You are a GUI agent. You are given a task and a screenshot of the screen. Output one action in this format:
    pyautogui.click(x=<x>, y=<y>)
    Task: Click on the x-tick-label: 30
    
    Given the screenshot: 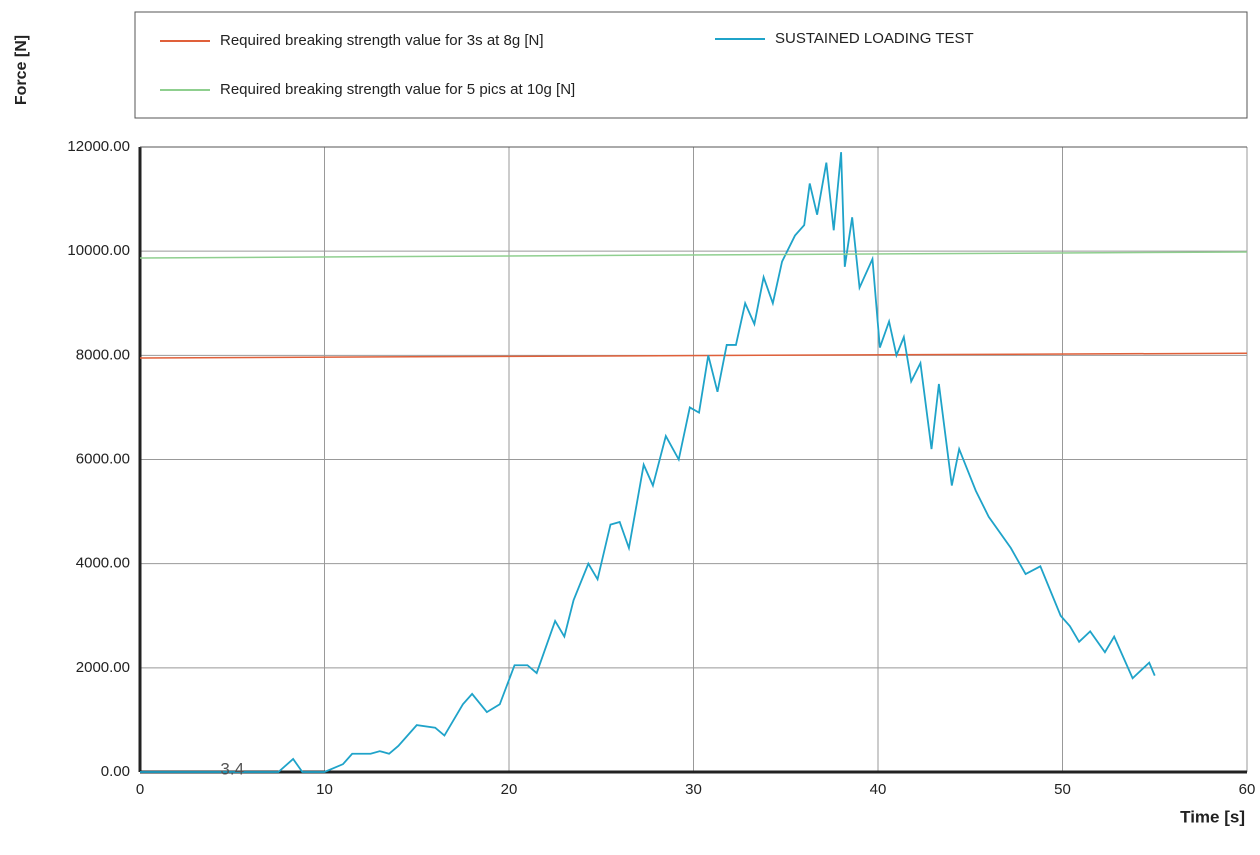 What is the action you would take?
    pyautogui.click(x=693, y=789)
    